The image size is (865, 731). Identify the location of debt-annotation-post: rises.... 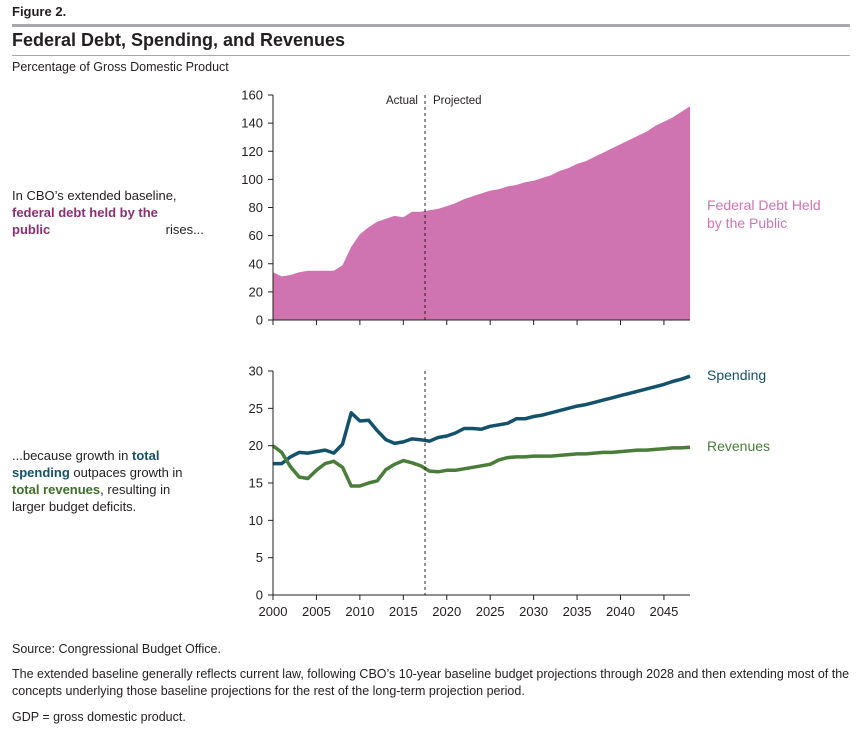
(184, 229).